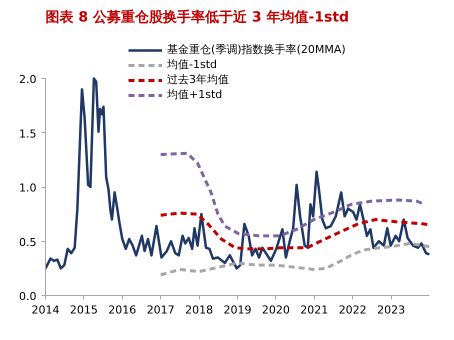  I want to click on x-tick-label: 2015, so click(84, 310).